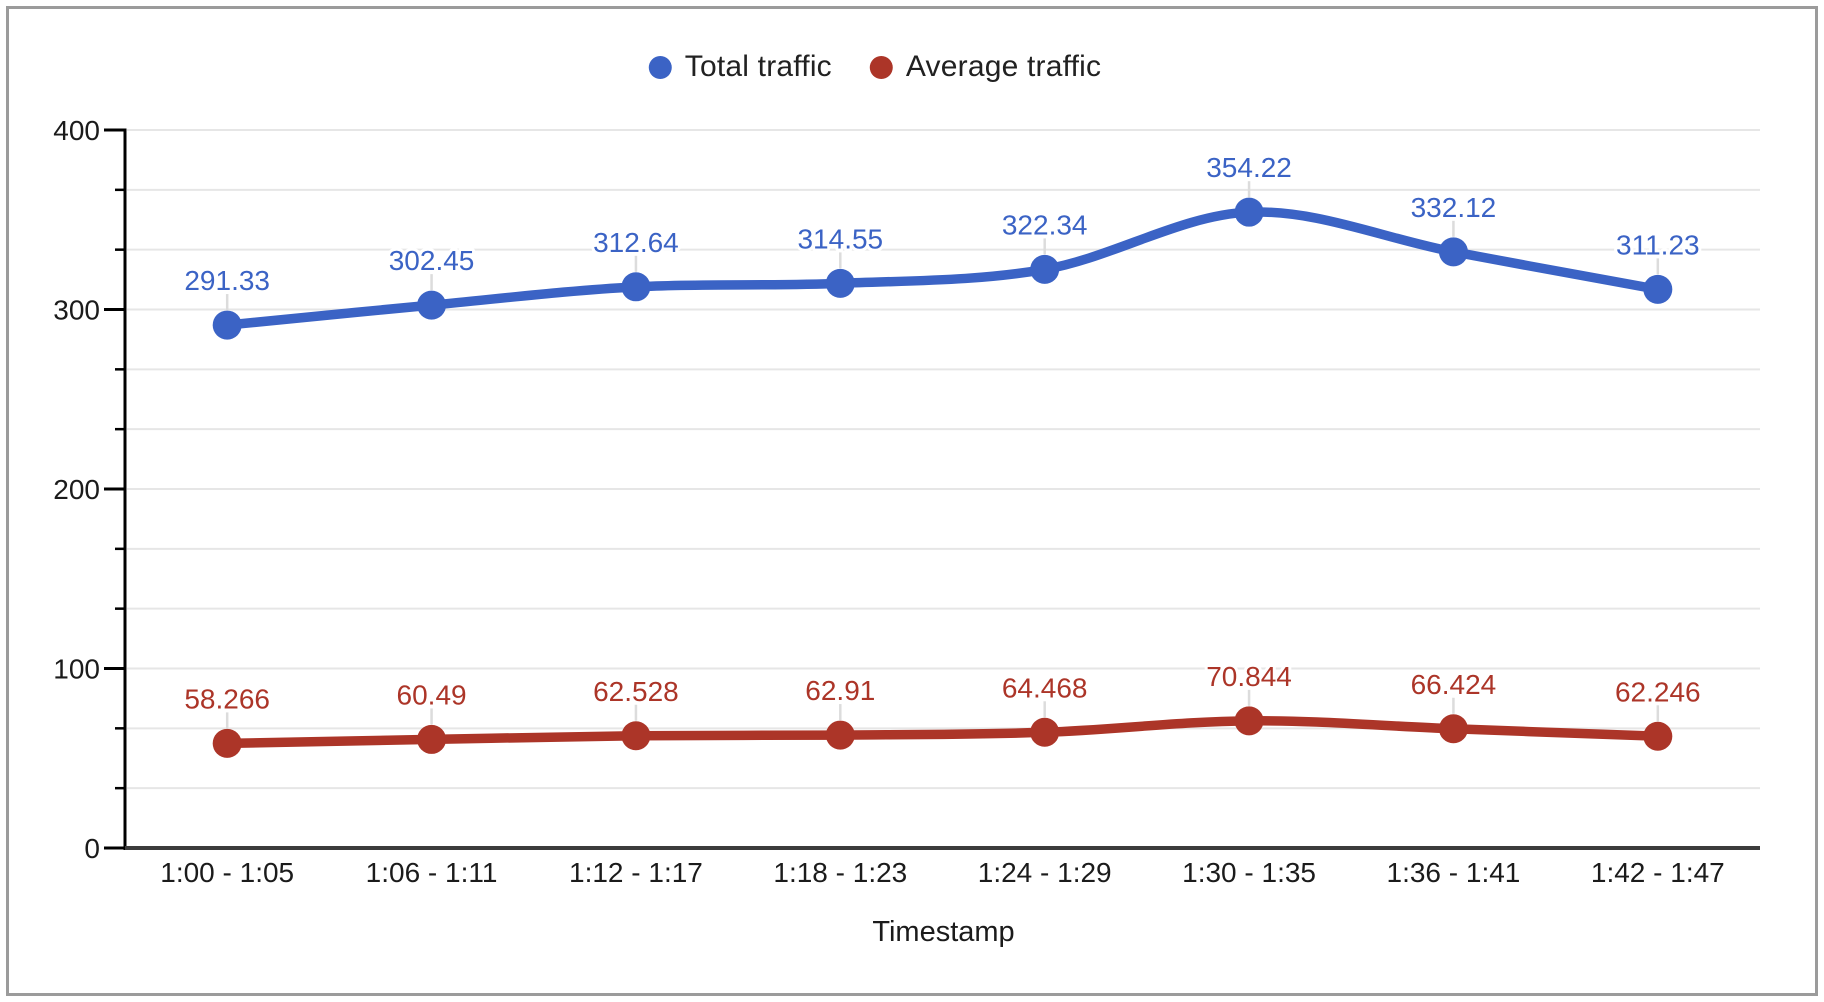  What do you see at coordinates (1658, 691) in the screenshot?
I see `data-point-label: 62.246` at bounding box center [1658, 691].